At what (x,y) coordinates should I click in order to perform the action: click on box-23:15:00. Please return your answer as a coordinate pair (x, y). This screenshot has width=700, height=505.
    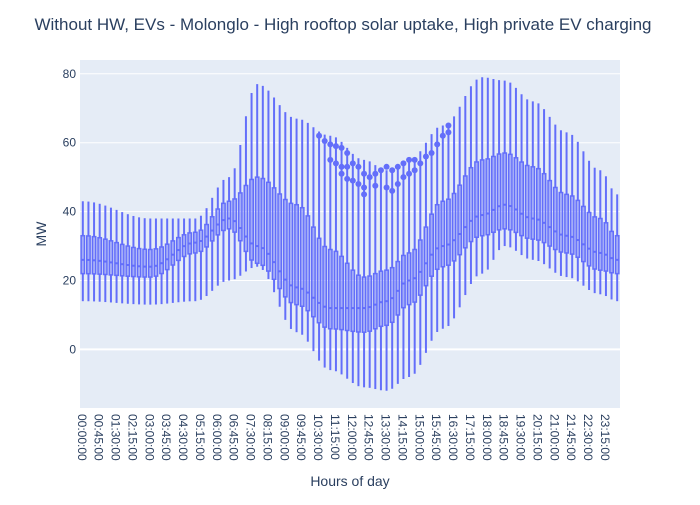
    Looking at the image, I should click on (606, 236).